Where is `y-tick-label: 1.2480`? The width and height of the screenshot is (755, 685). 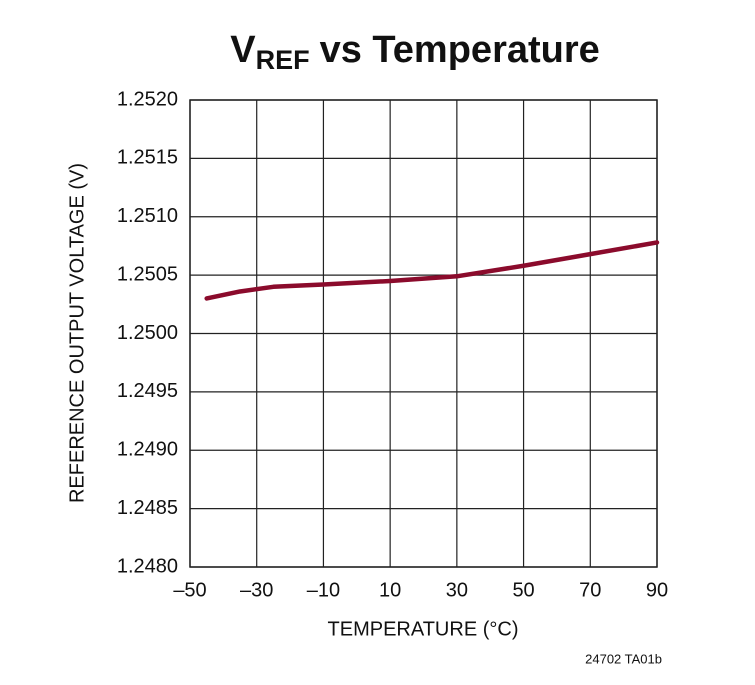
y-tick-label: 1.2480 is located at coordinates (147, 566).